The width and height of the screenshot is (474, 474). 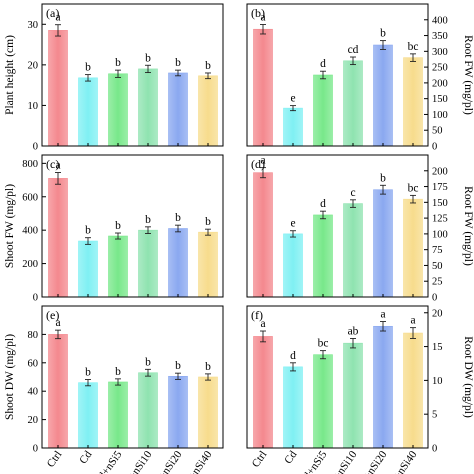 What do you see at coordinates (52, 315) in the screenshot?
I see `panel-label: (e)` at bounding box center [52, 315].